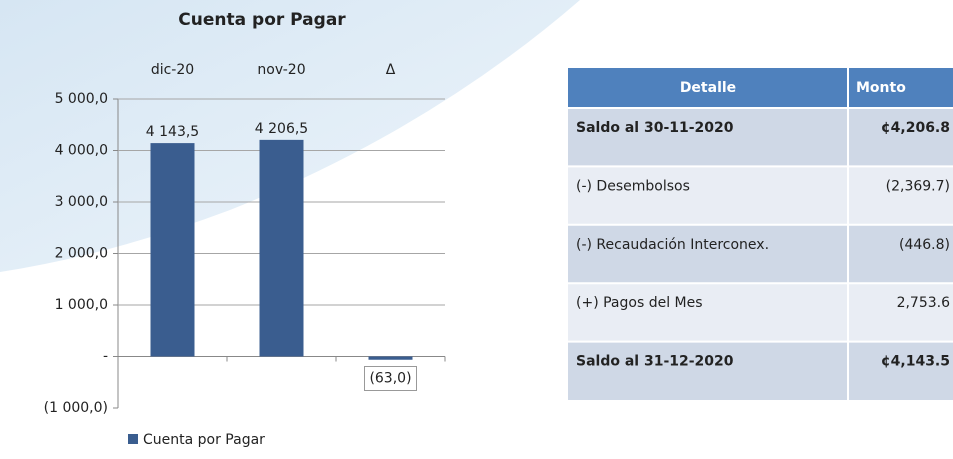 The width and height of the screenshot is (953, 459). I want to click on data-label: 4 206,5, so click(281, 129).